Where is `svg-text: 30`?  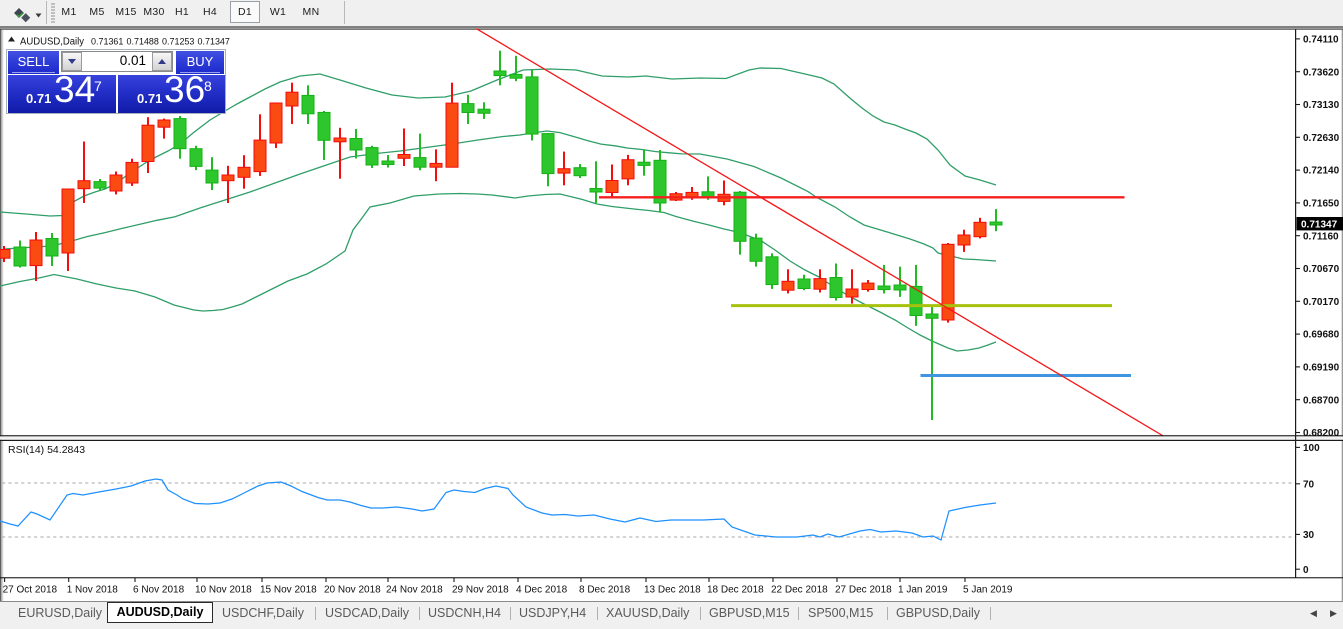
svg-text: 30 is located at coordinates (1309, 535).